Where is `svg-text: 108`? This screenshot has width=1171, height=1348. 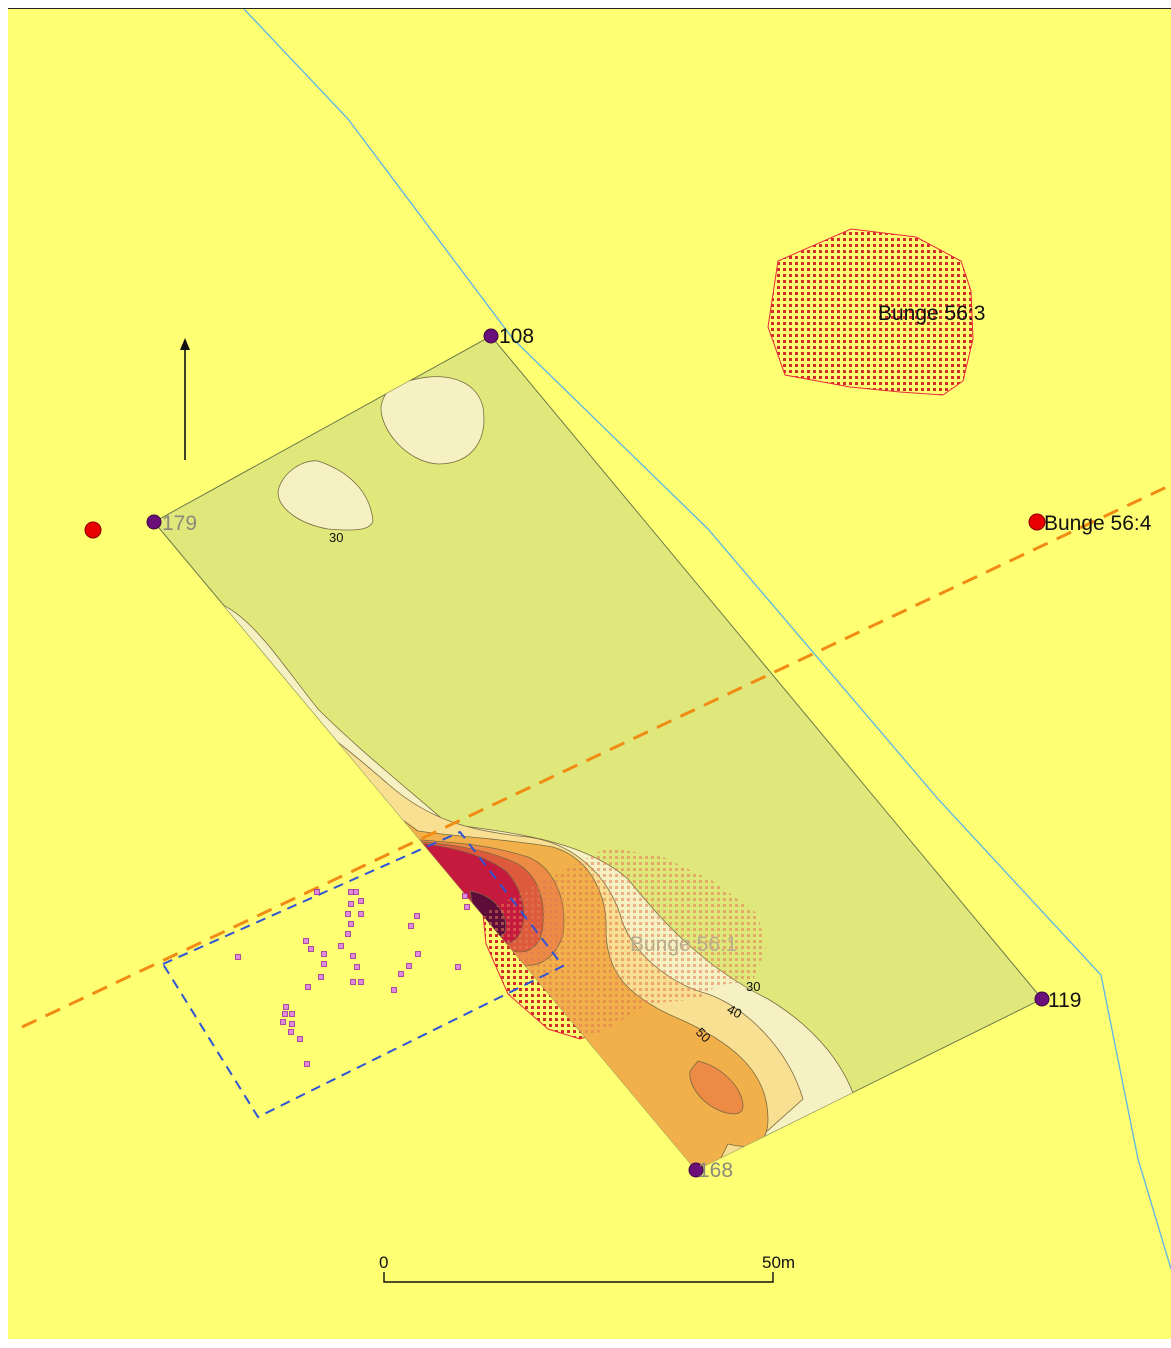 svg-text: 108 is located at coordinates (516, 336).